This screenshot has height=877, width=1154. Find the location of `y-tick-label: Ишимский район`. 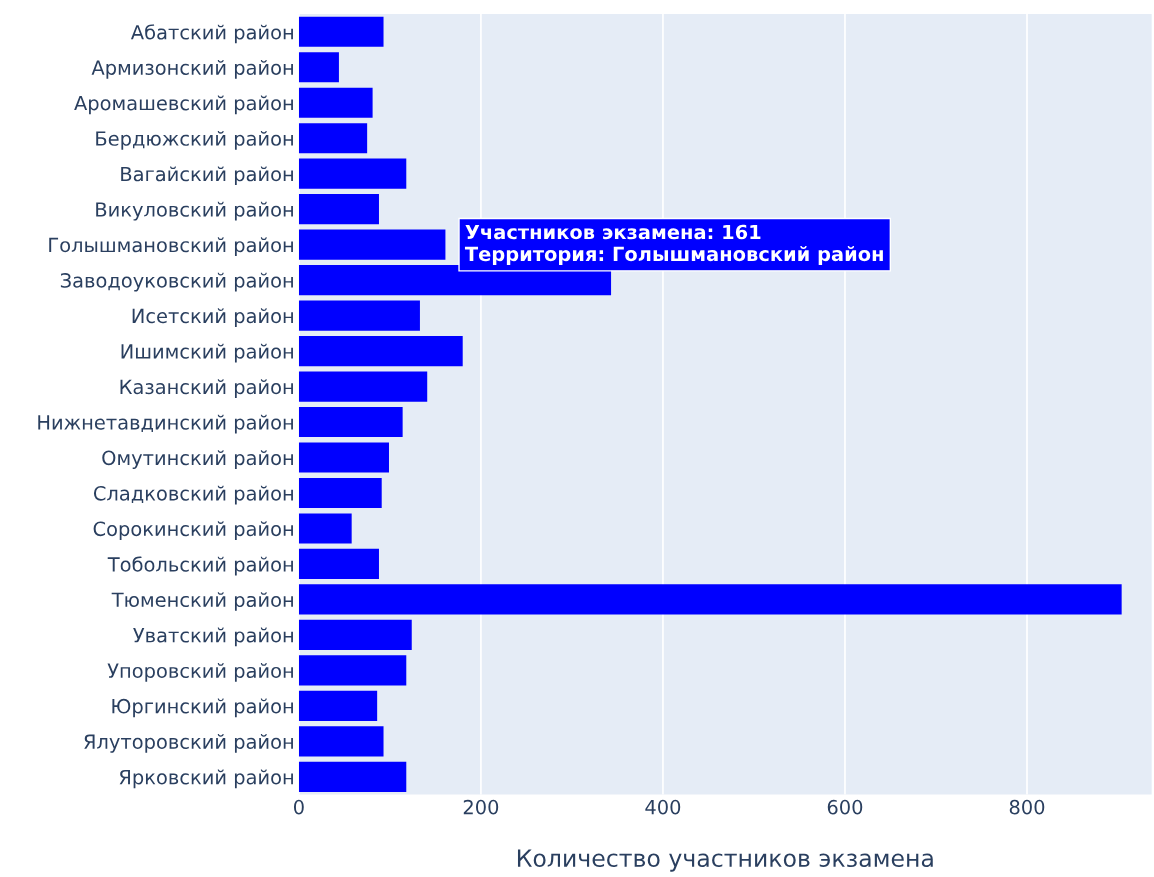

y-tick-label: Ишимский район is located at coordinates (207, 353).